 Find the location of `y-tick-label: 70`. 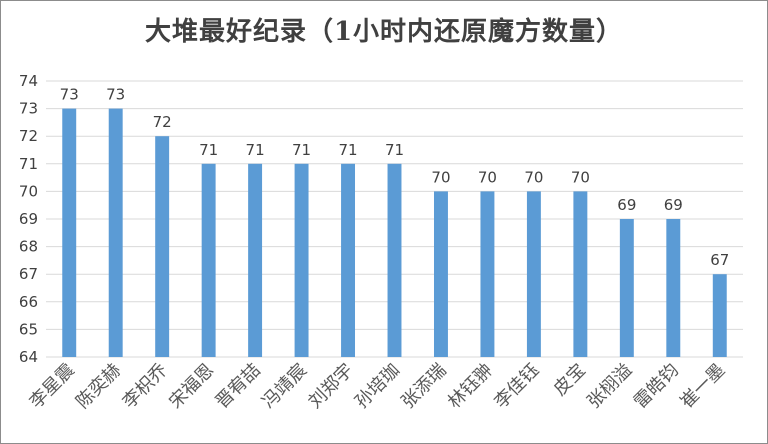

y-tick-label: 70 is located at coordinates (28, 191).